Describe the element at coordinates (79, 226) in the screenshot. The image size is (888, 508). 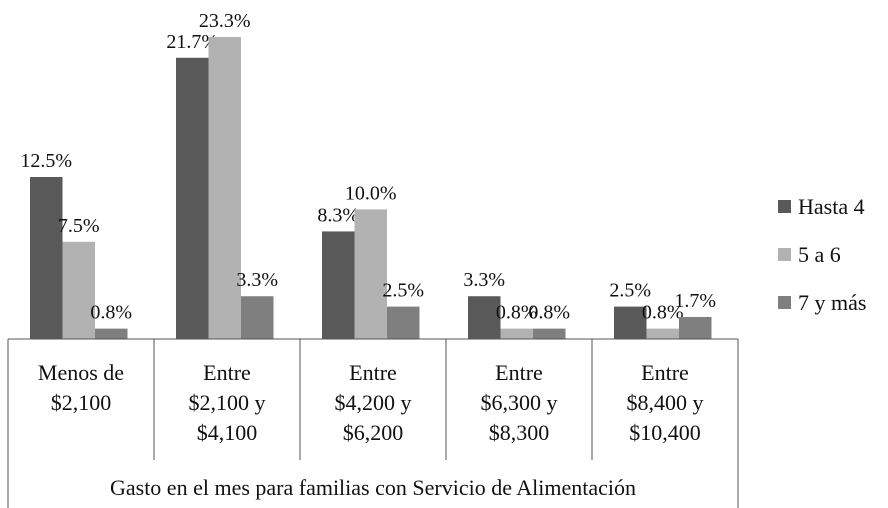
I see `data-label: 7.5%` at that location.